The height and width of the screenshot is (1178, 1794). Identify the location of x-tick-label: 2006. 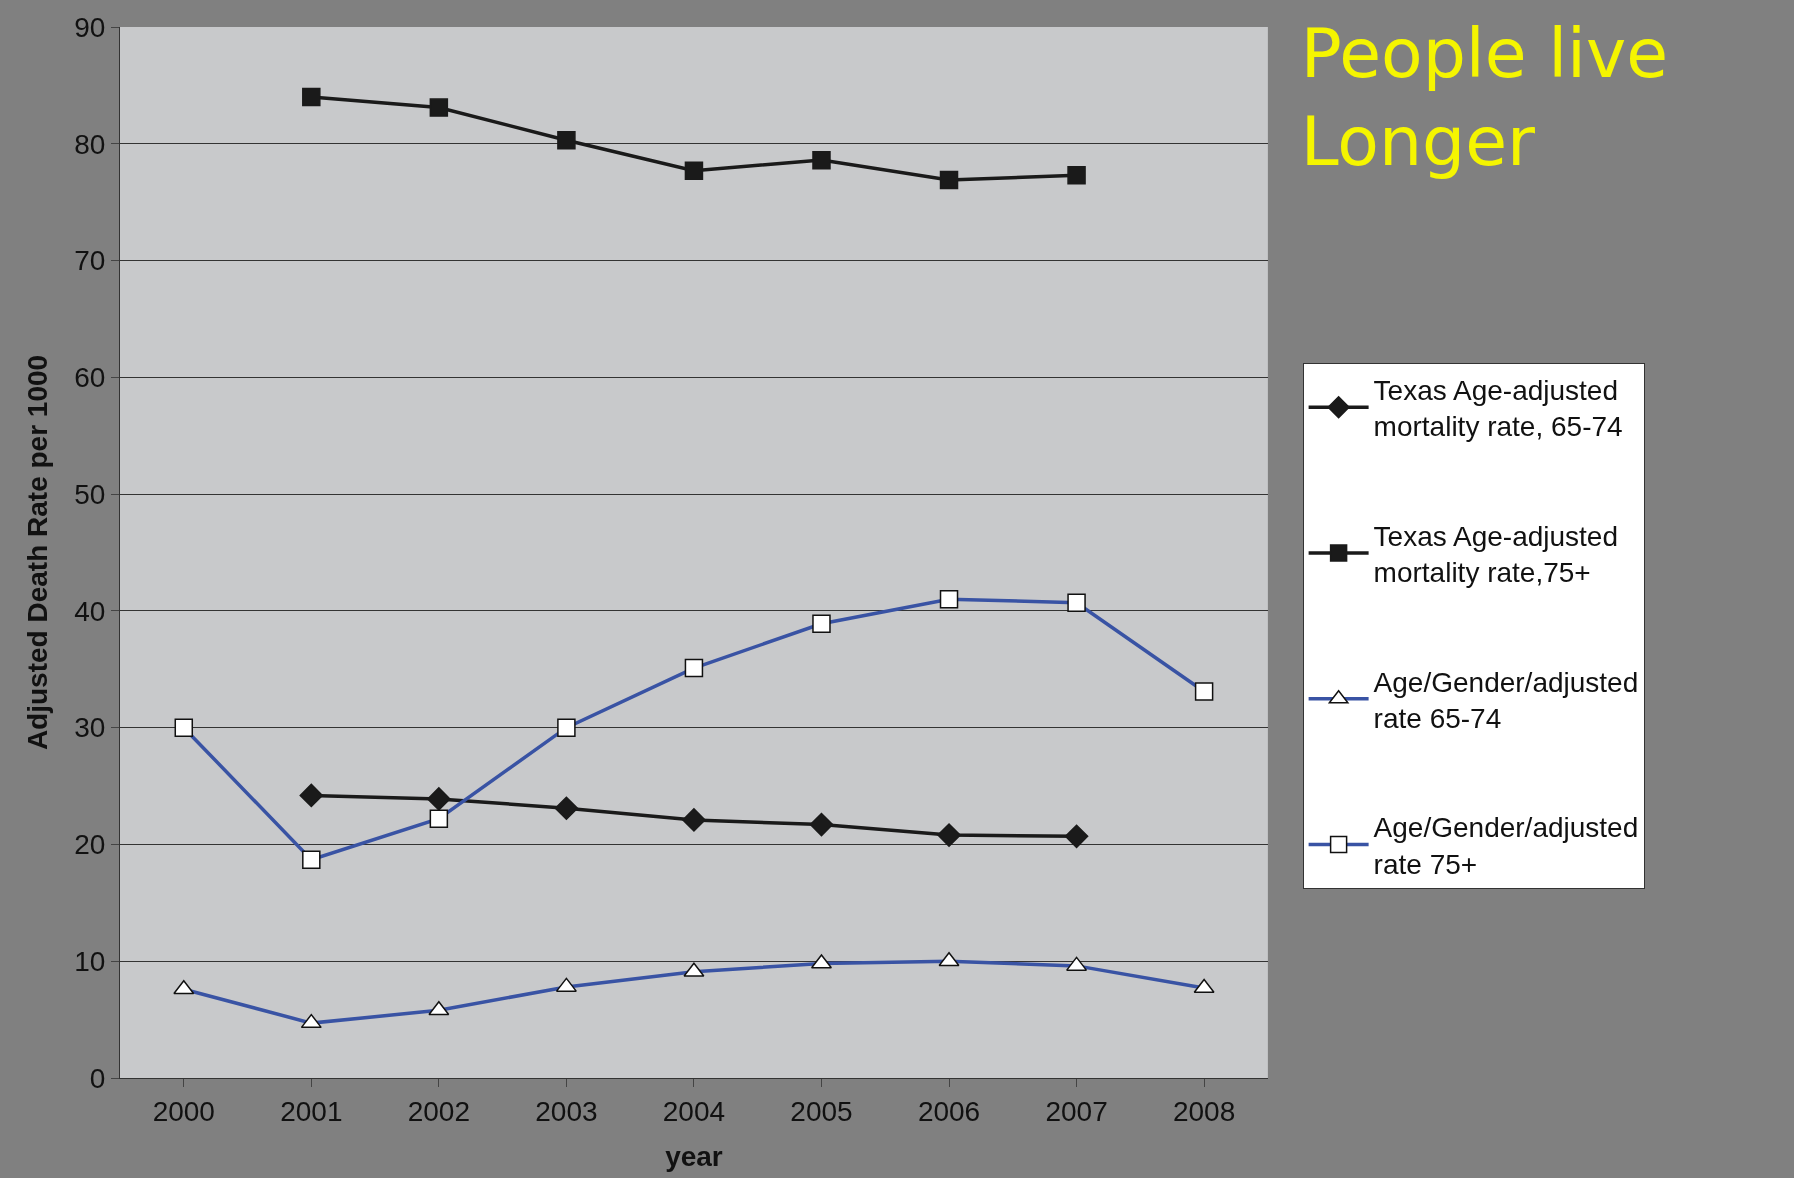
(949, 1111).